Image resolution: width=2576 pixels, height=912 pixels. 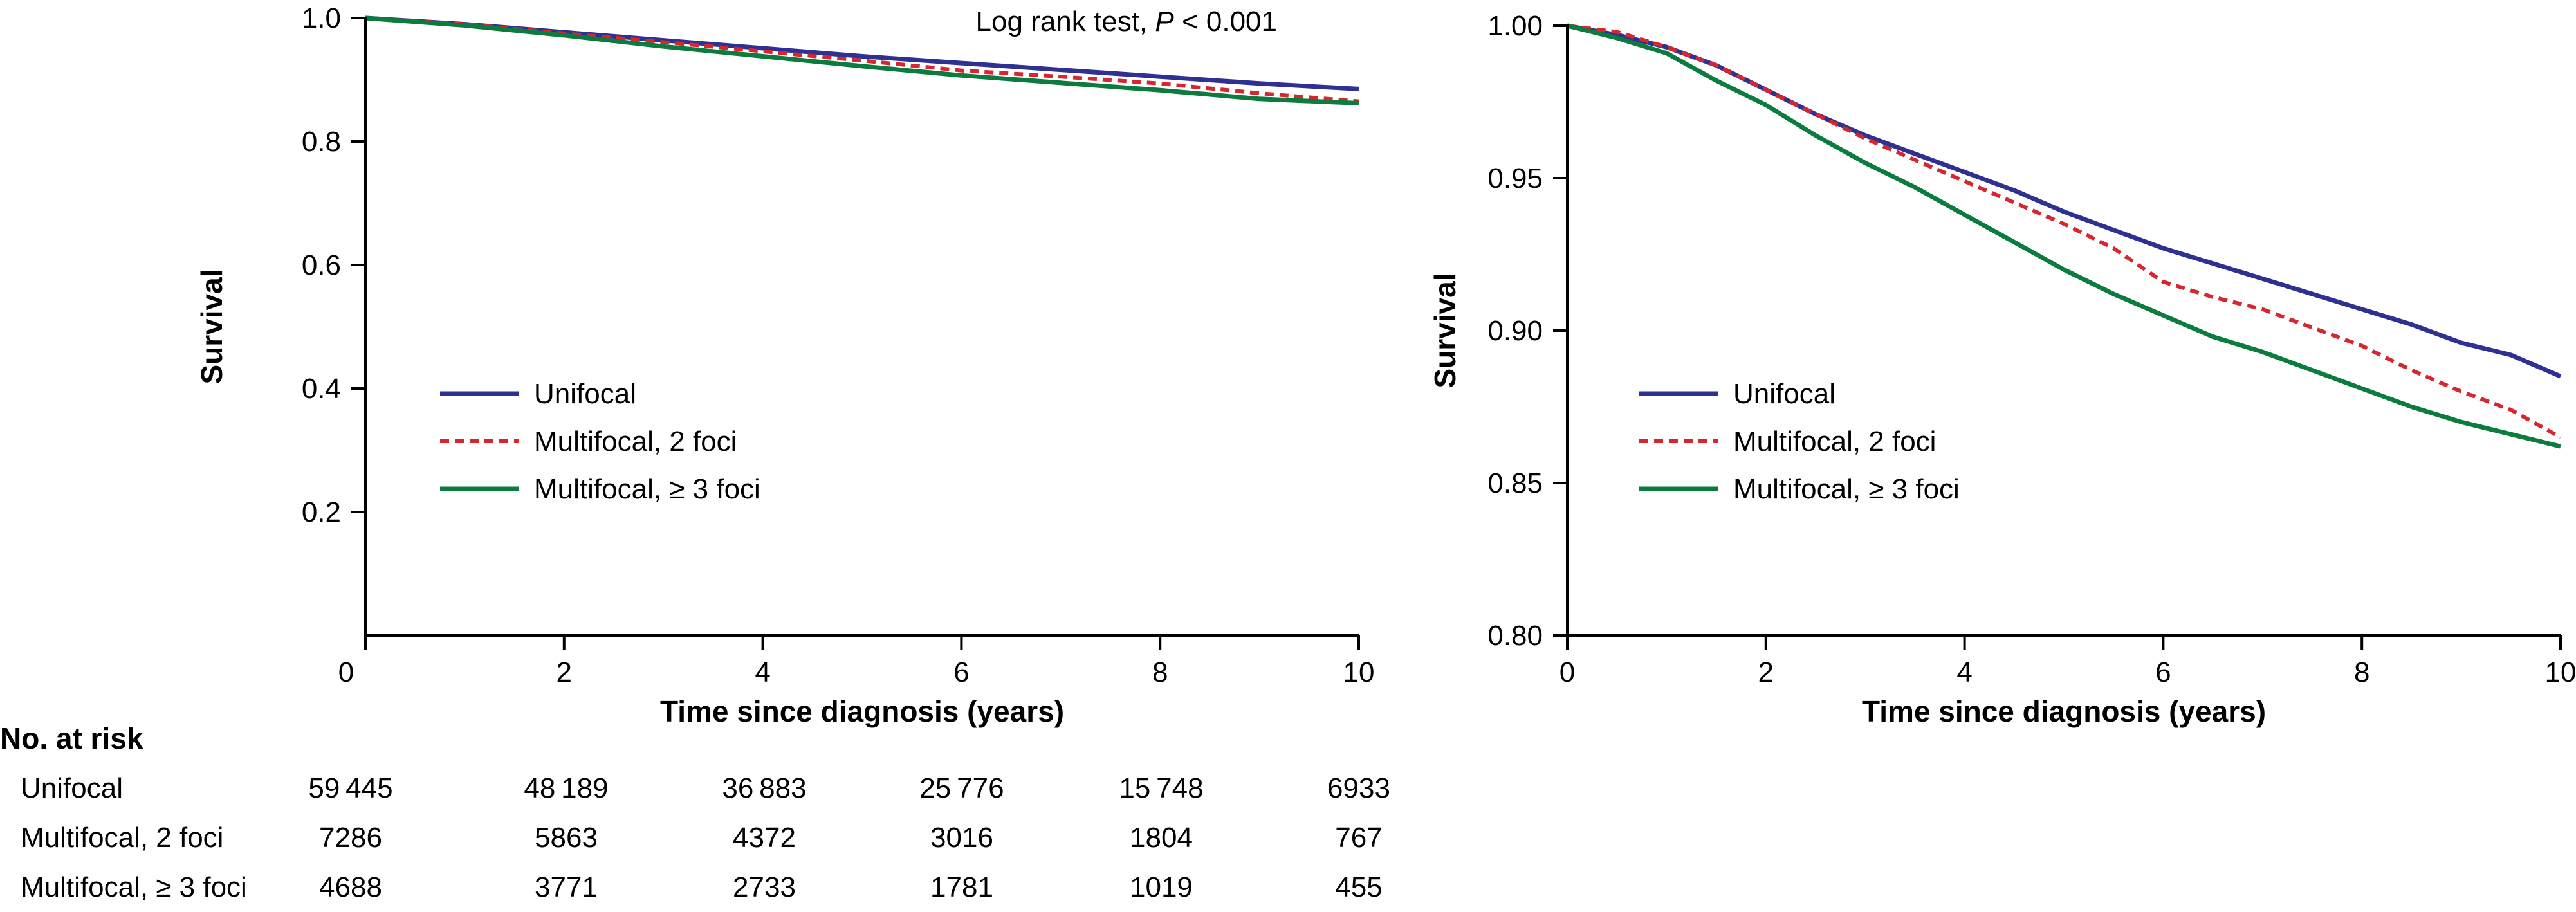 What do you see at coordinates (1515, 331) in the screenshot?
I see `y-tick-label: 0.90` at bounding box center [1515, 331].